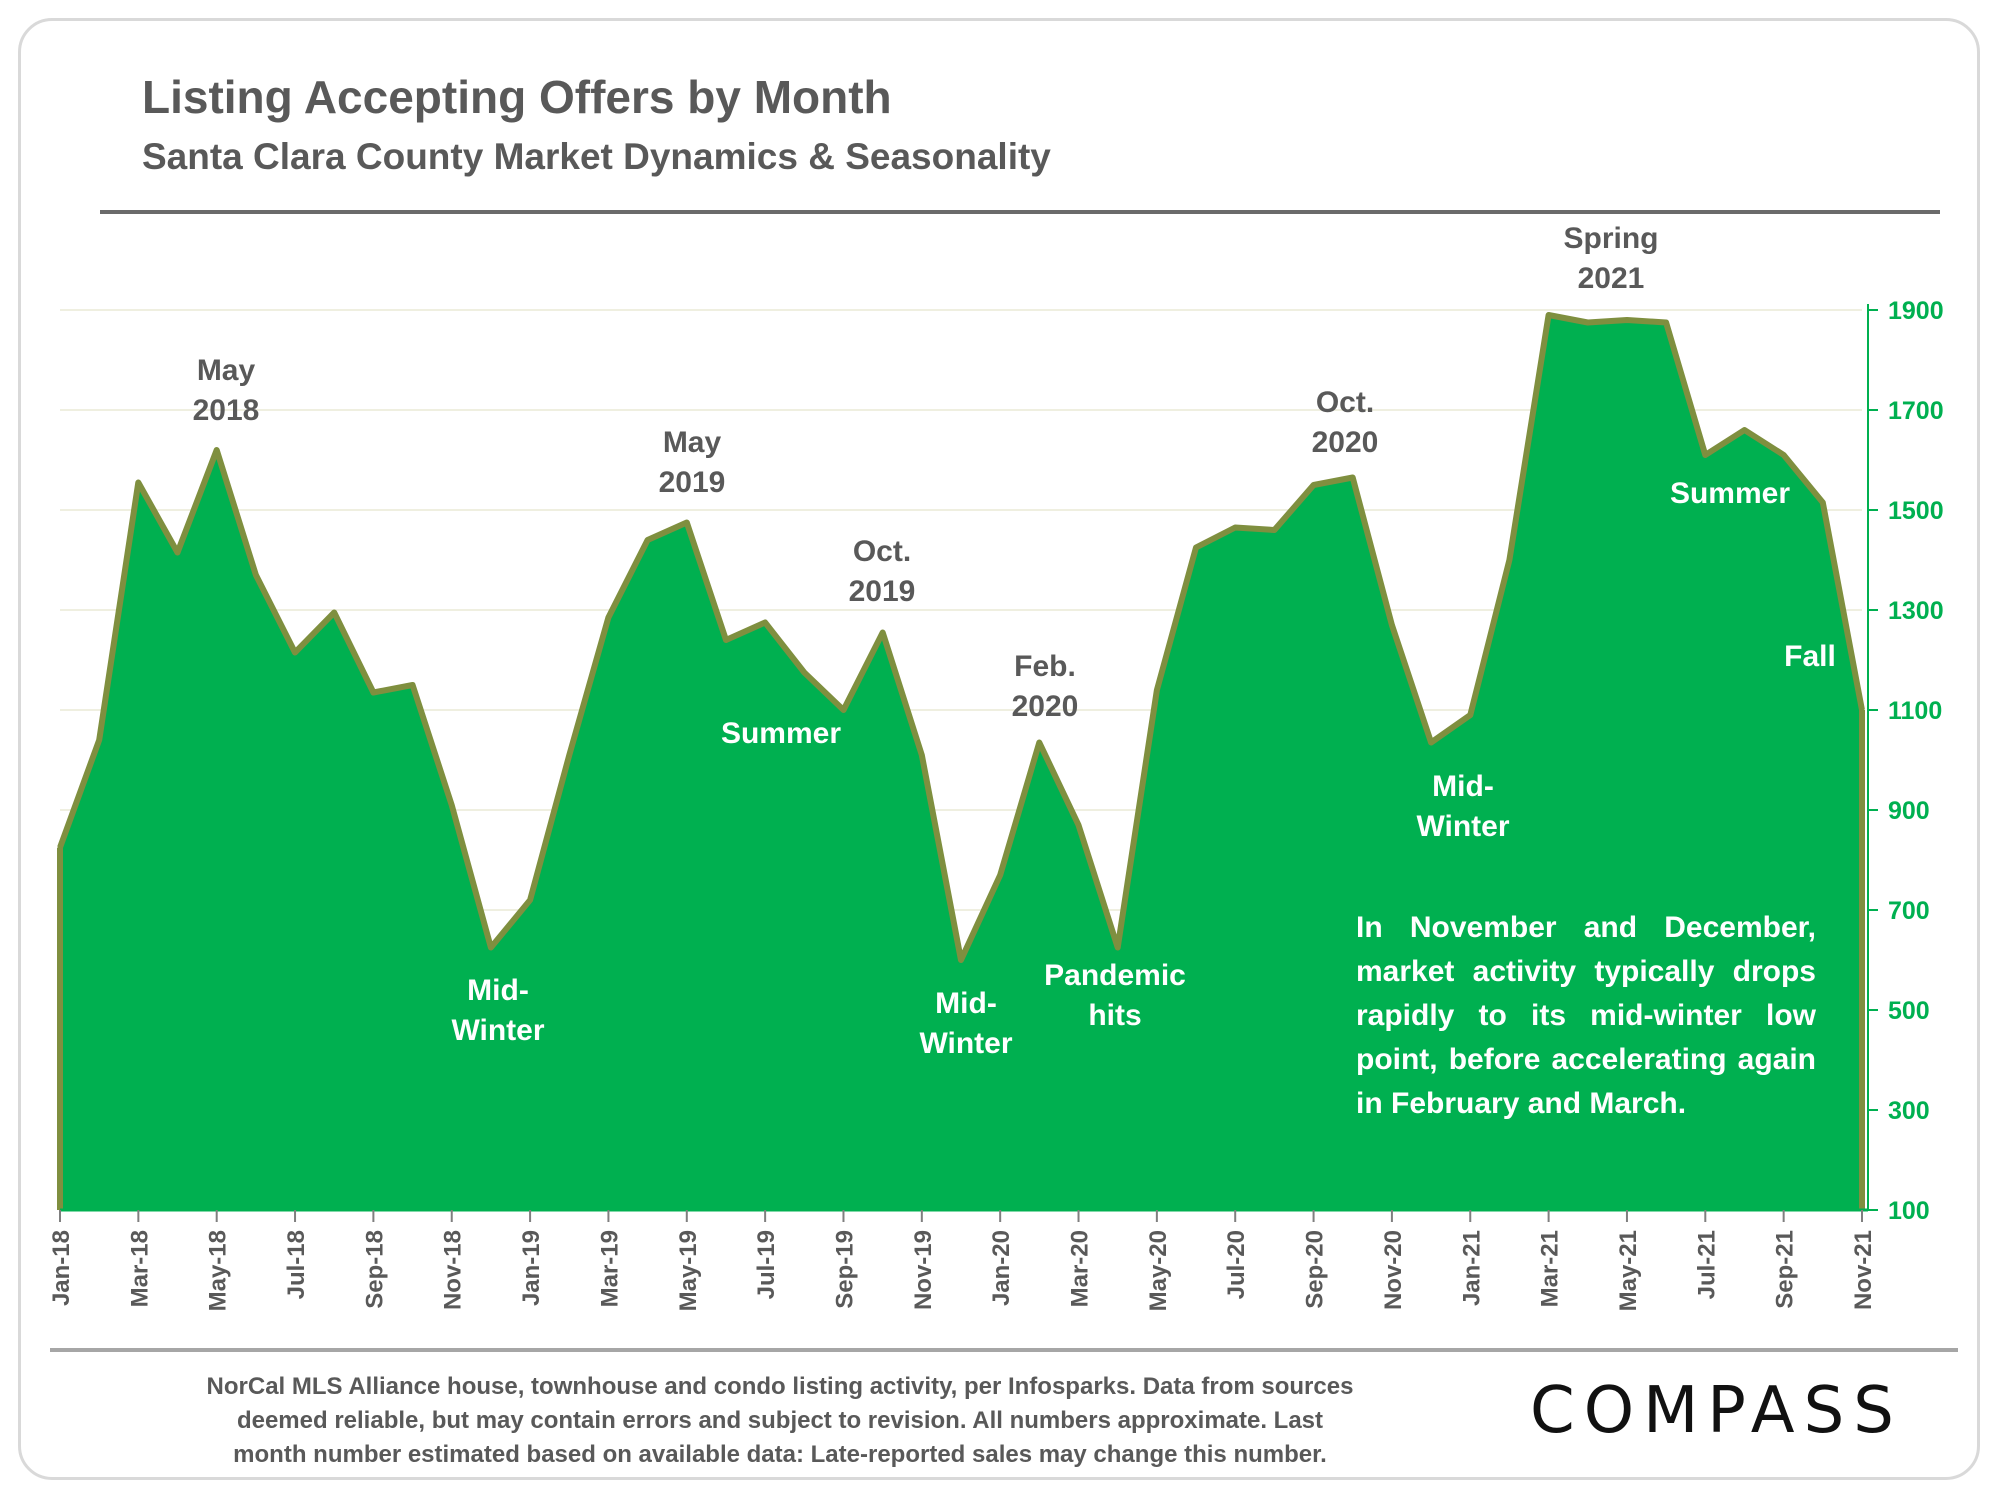 The image size is (2000, 1500). Describe the element at coordinates (1916, 411) in the screenshot. I see `y-tick-label: 1700` at that location.